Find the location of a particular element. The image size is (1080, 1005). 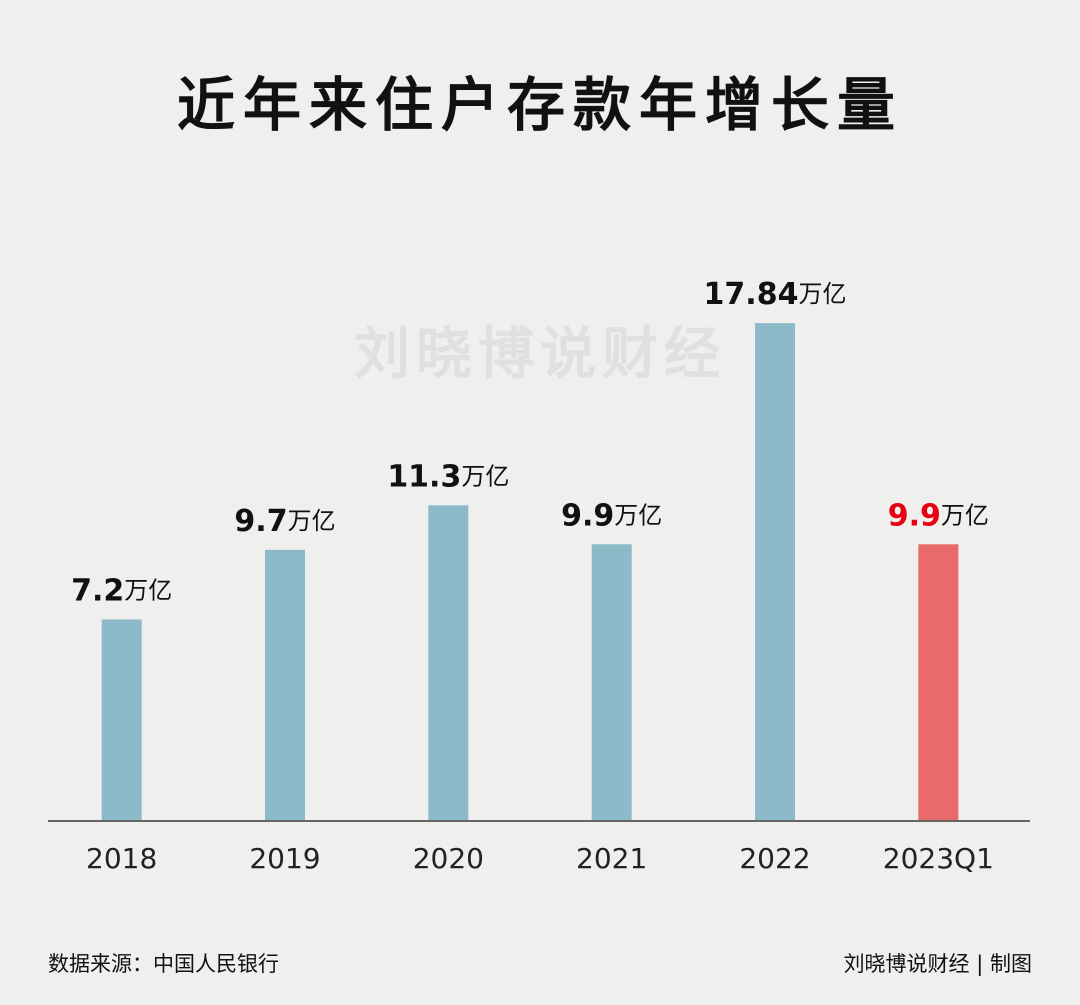

watermark: 刘晓博说财经 is located at coordinates (540, 354).